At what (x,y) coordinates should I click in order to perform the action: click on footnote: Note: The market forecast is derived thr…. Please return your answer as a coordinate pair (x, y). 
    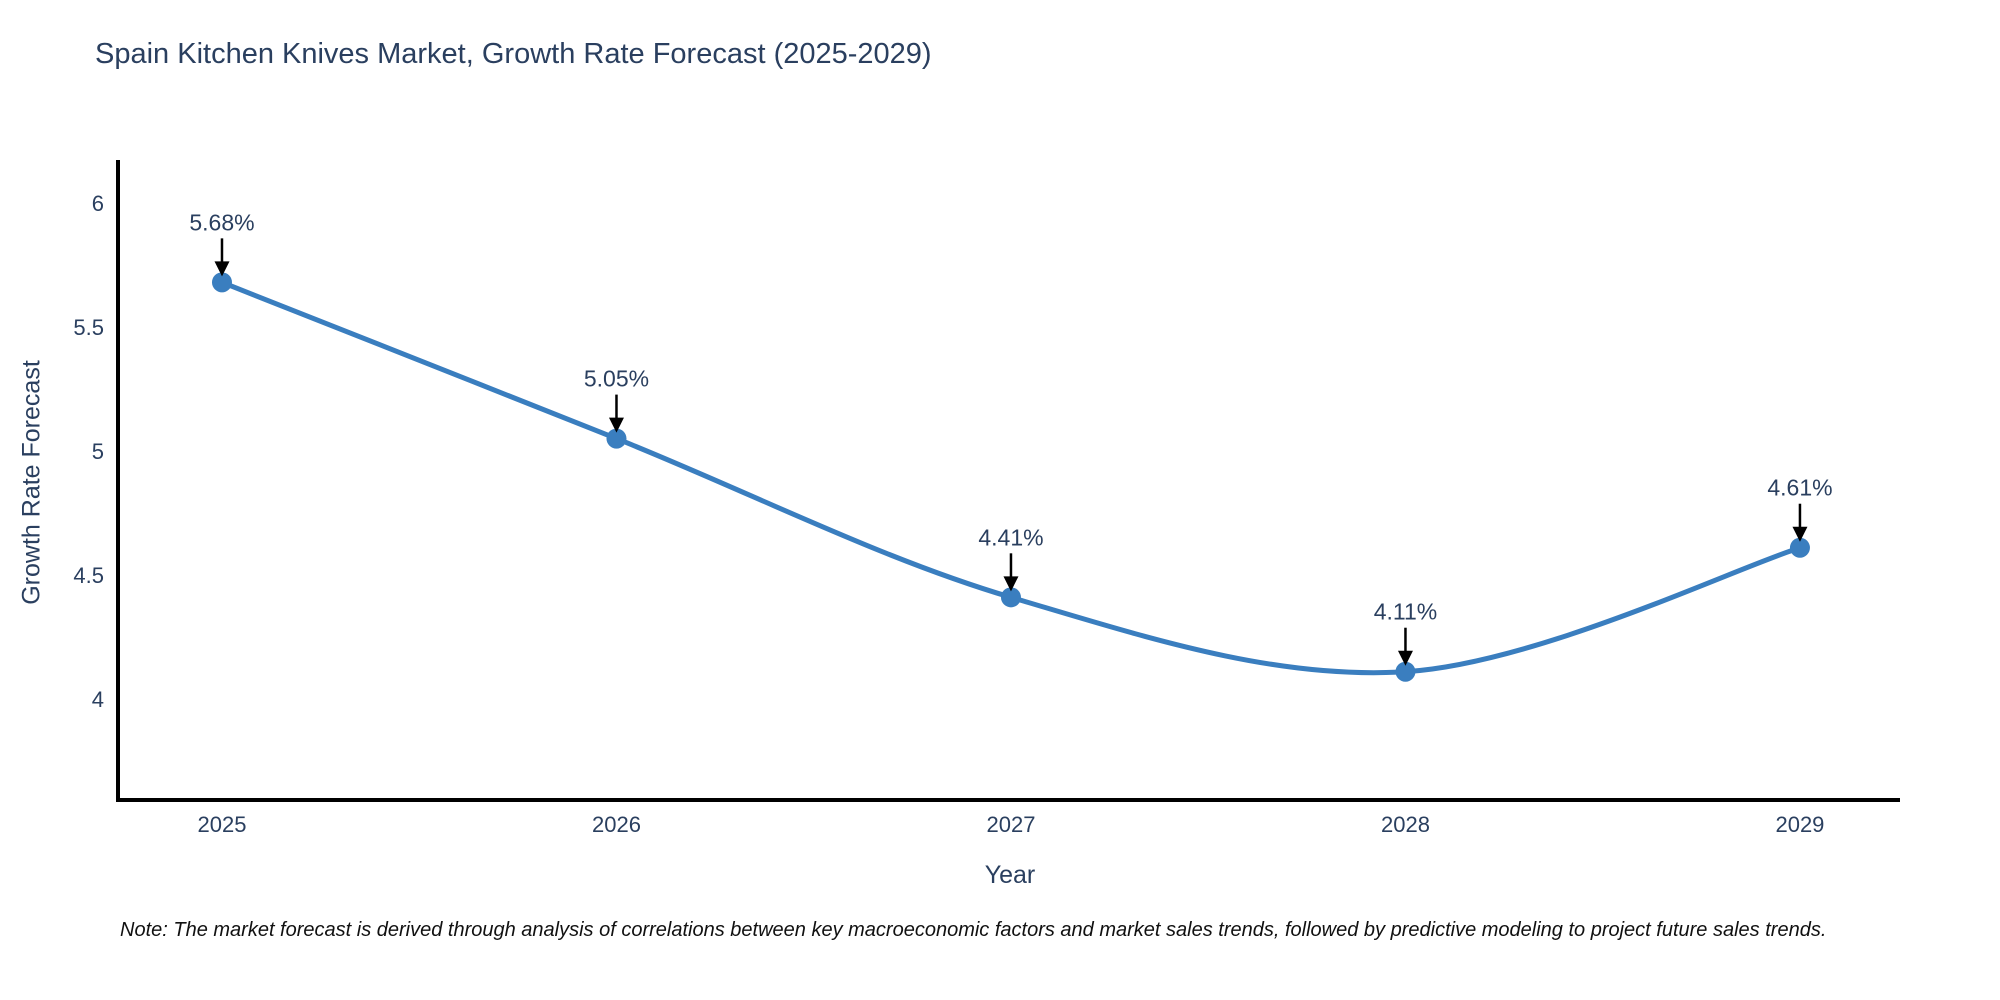
    Looking at the image, I should click on (973, 930).